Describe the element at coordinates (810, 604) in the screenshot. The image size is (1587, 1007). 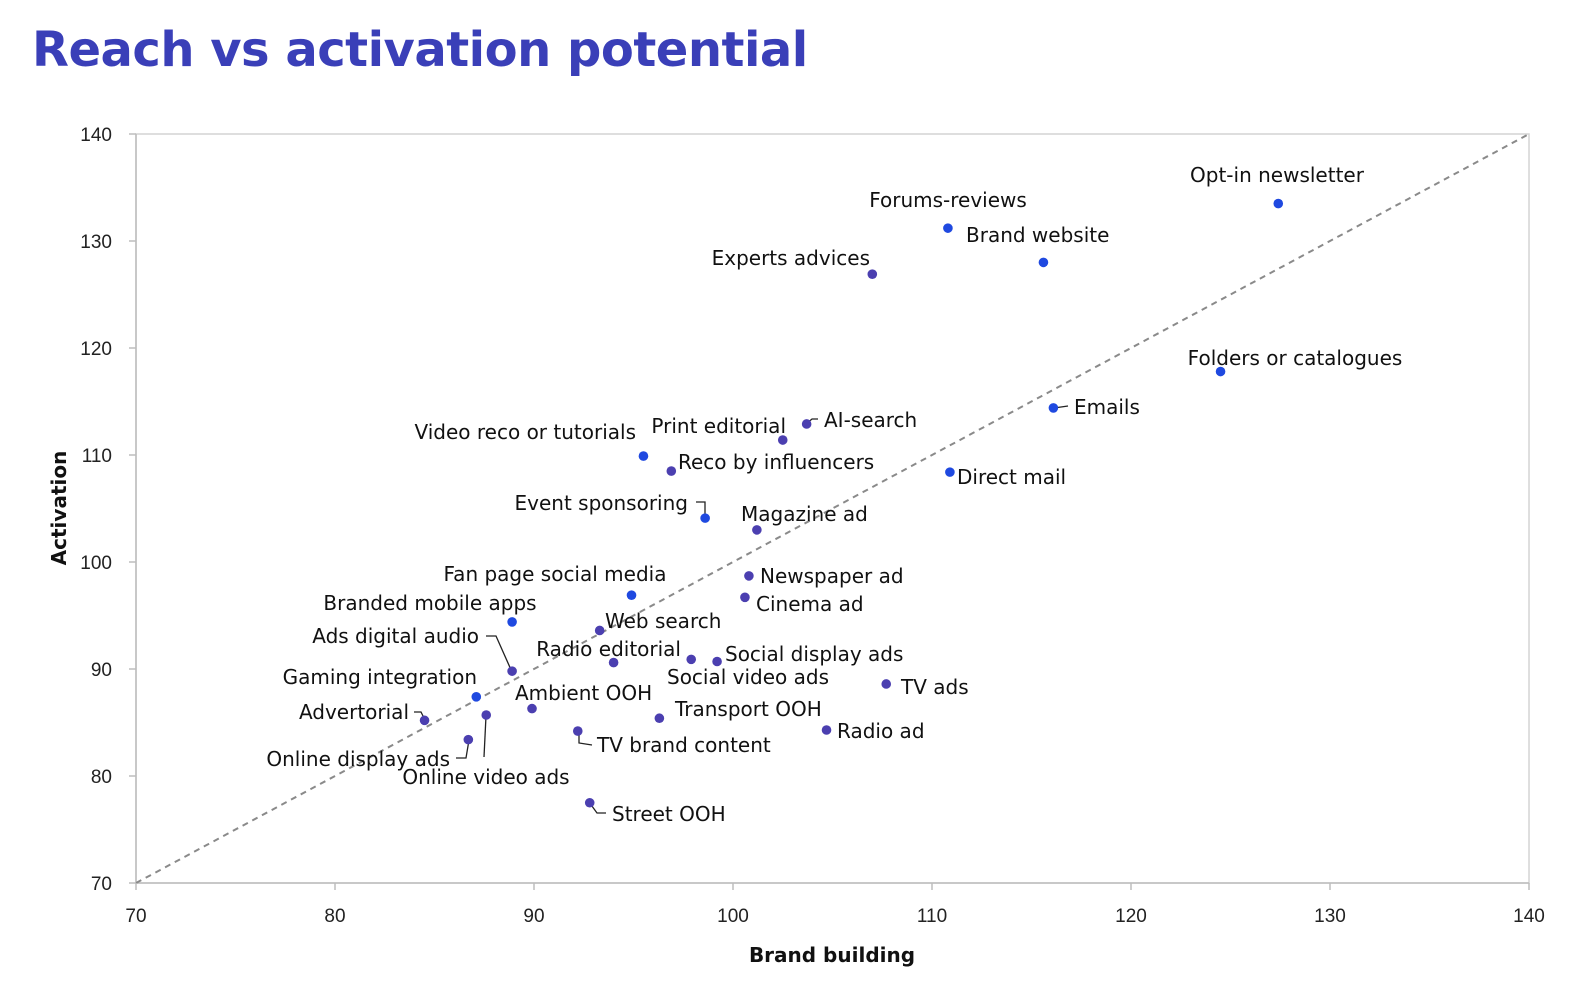
I see `label-cinema-ad: Cinema ad` at that location.